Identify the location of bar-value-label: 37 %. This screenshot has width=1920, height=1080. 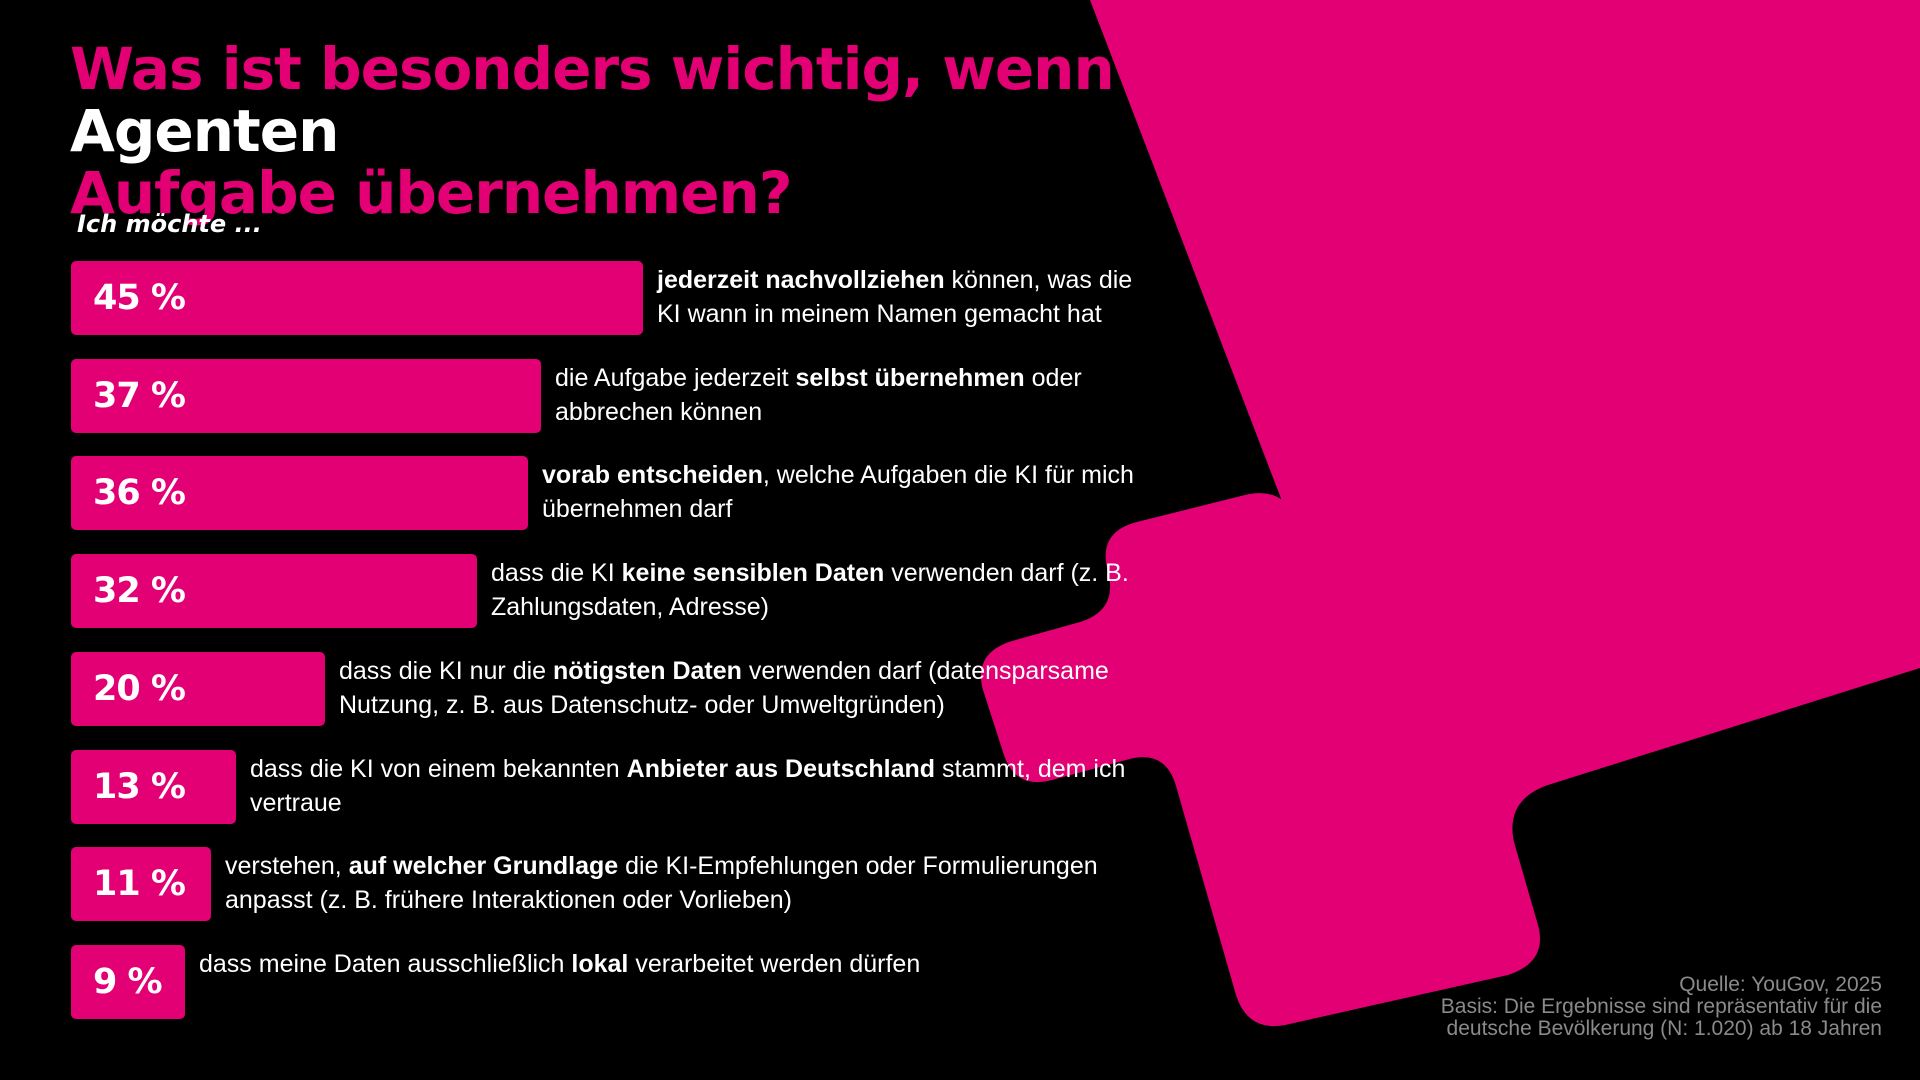
(139, 396).